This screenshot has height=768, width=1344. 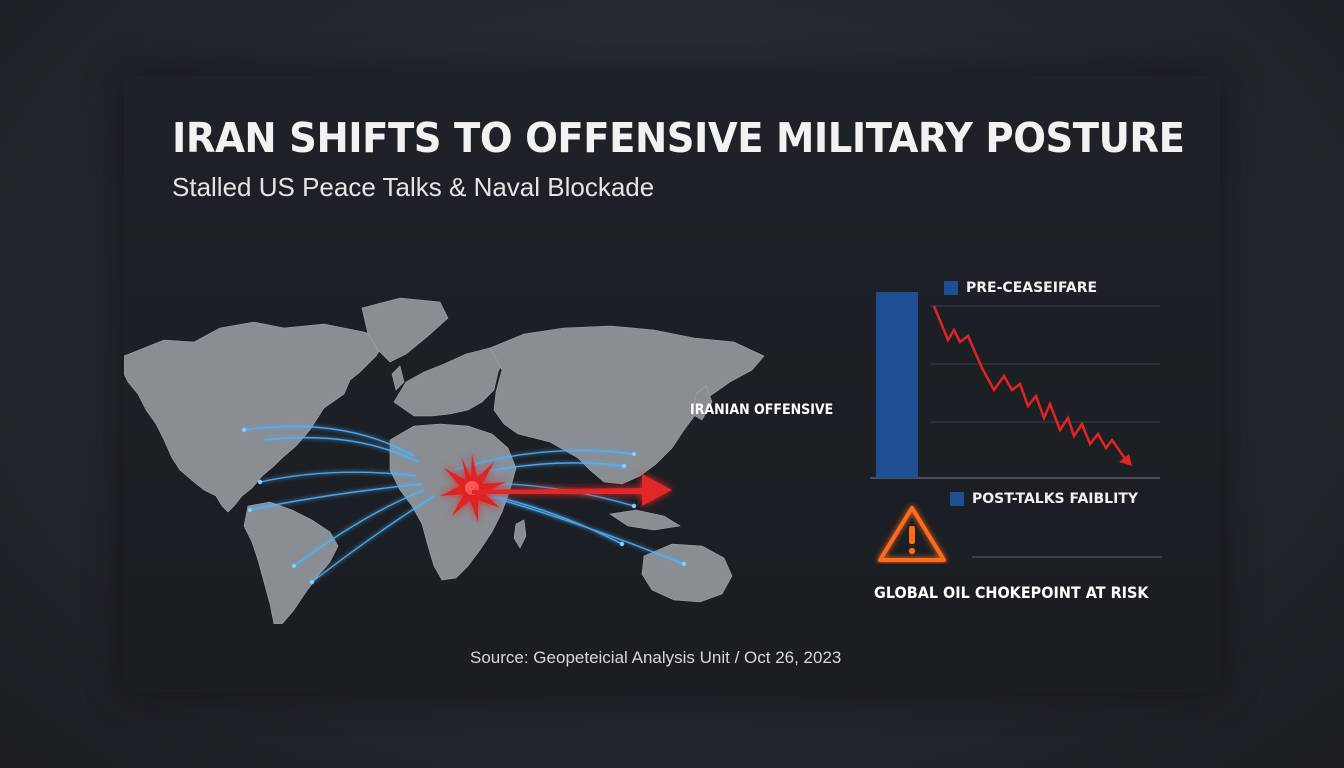 I want to click on oil-chokepoint-alert: GLOBAL OIL CHOKEPOINT AT RISK, so click(x=1011, y=592).